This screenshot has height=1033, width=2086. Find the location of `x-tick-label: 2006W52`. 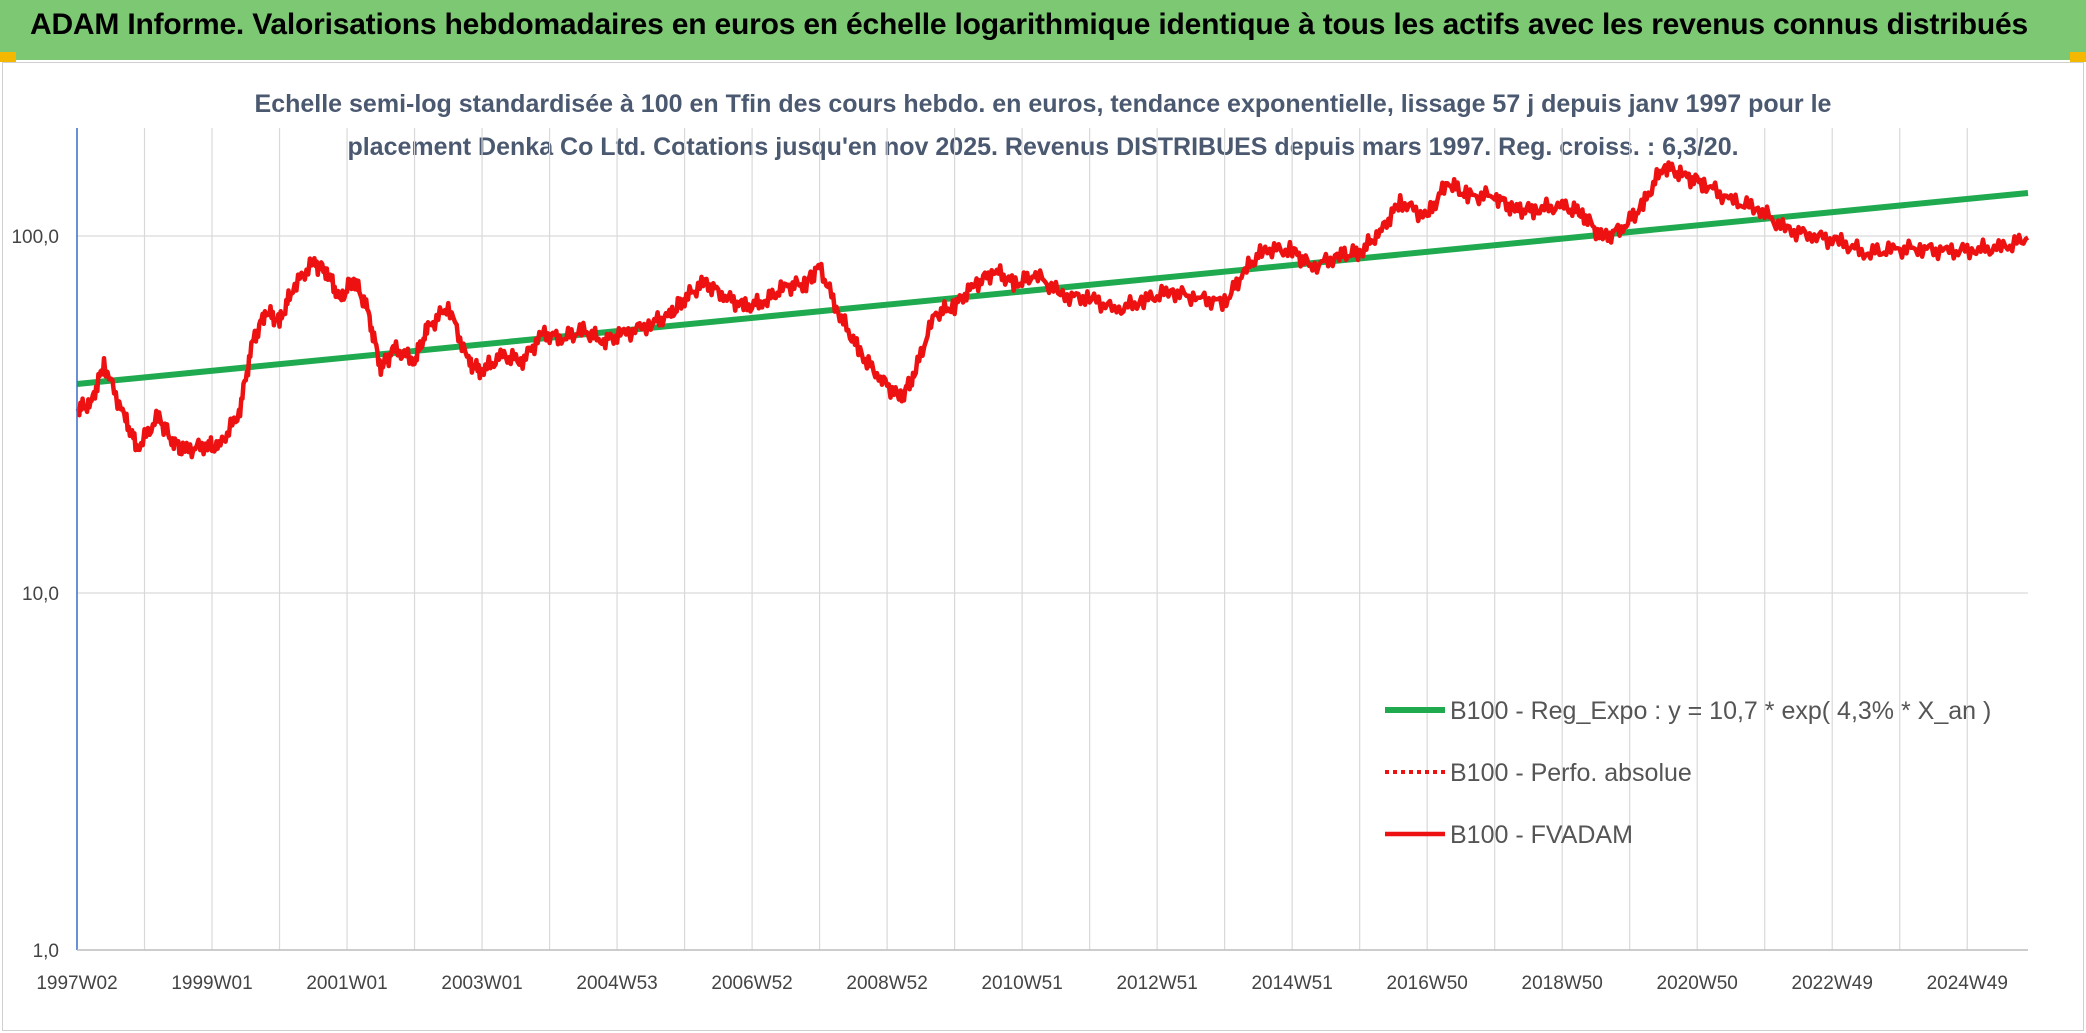

x-tick-label: 2006W52 is located at coordinates (751, 983).